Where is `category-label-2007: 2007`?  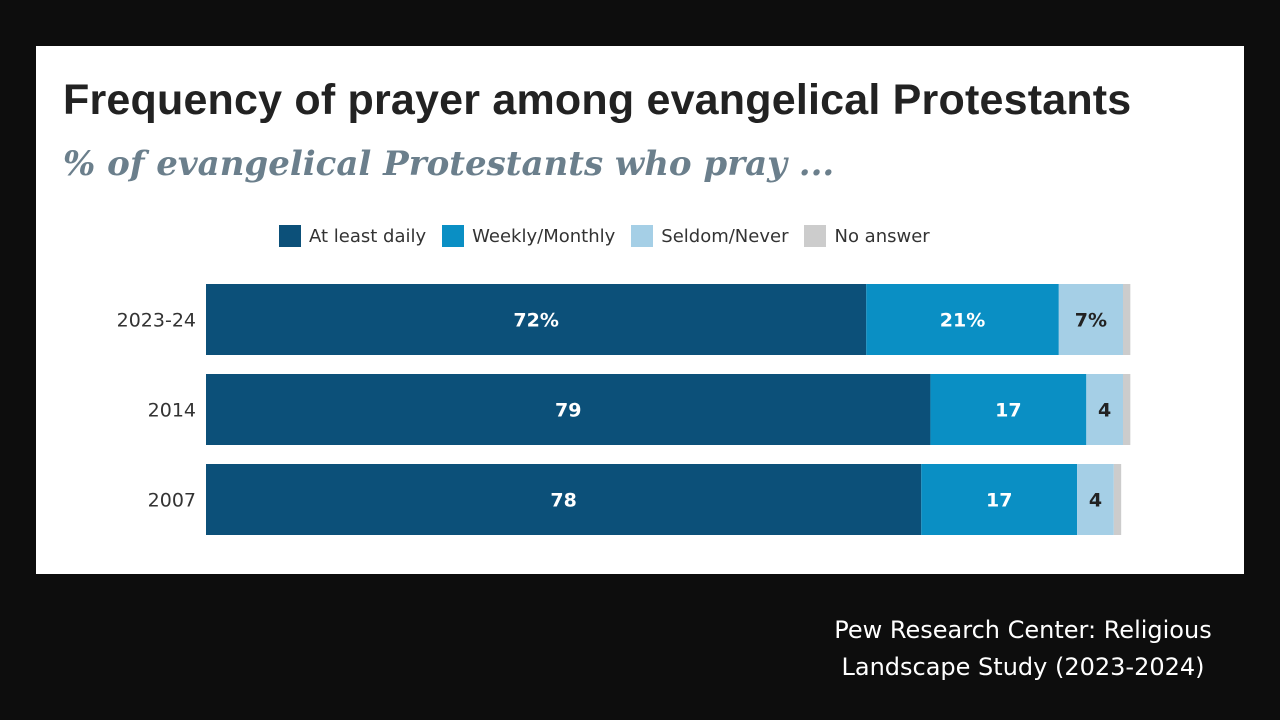 category-label-2007: 2007 is located at coordinates (172, 501).